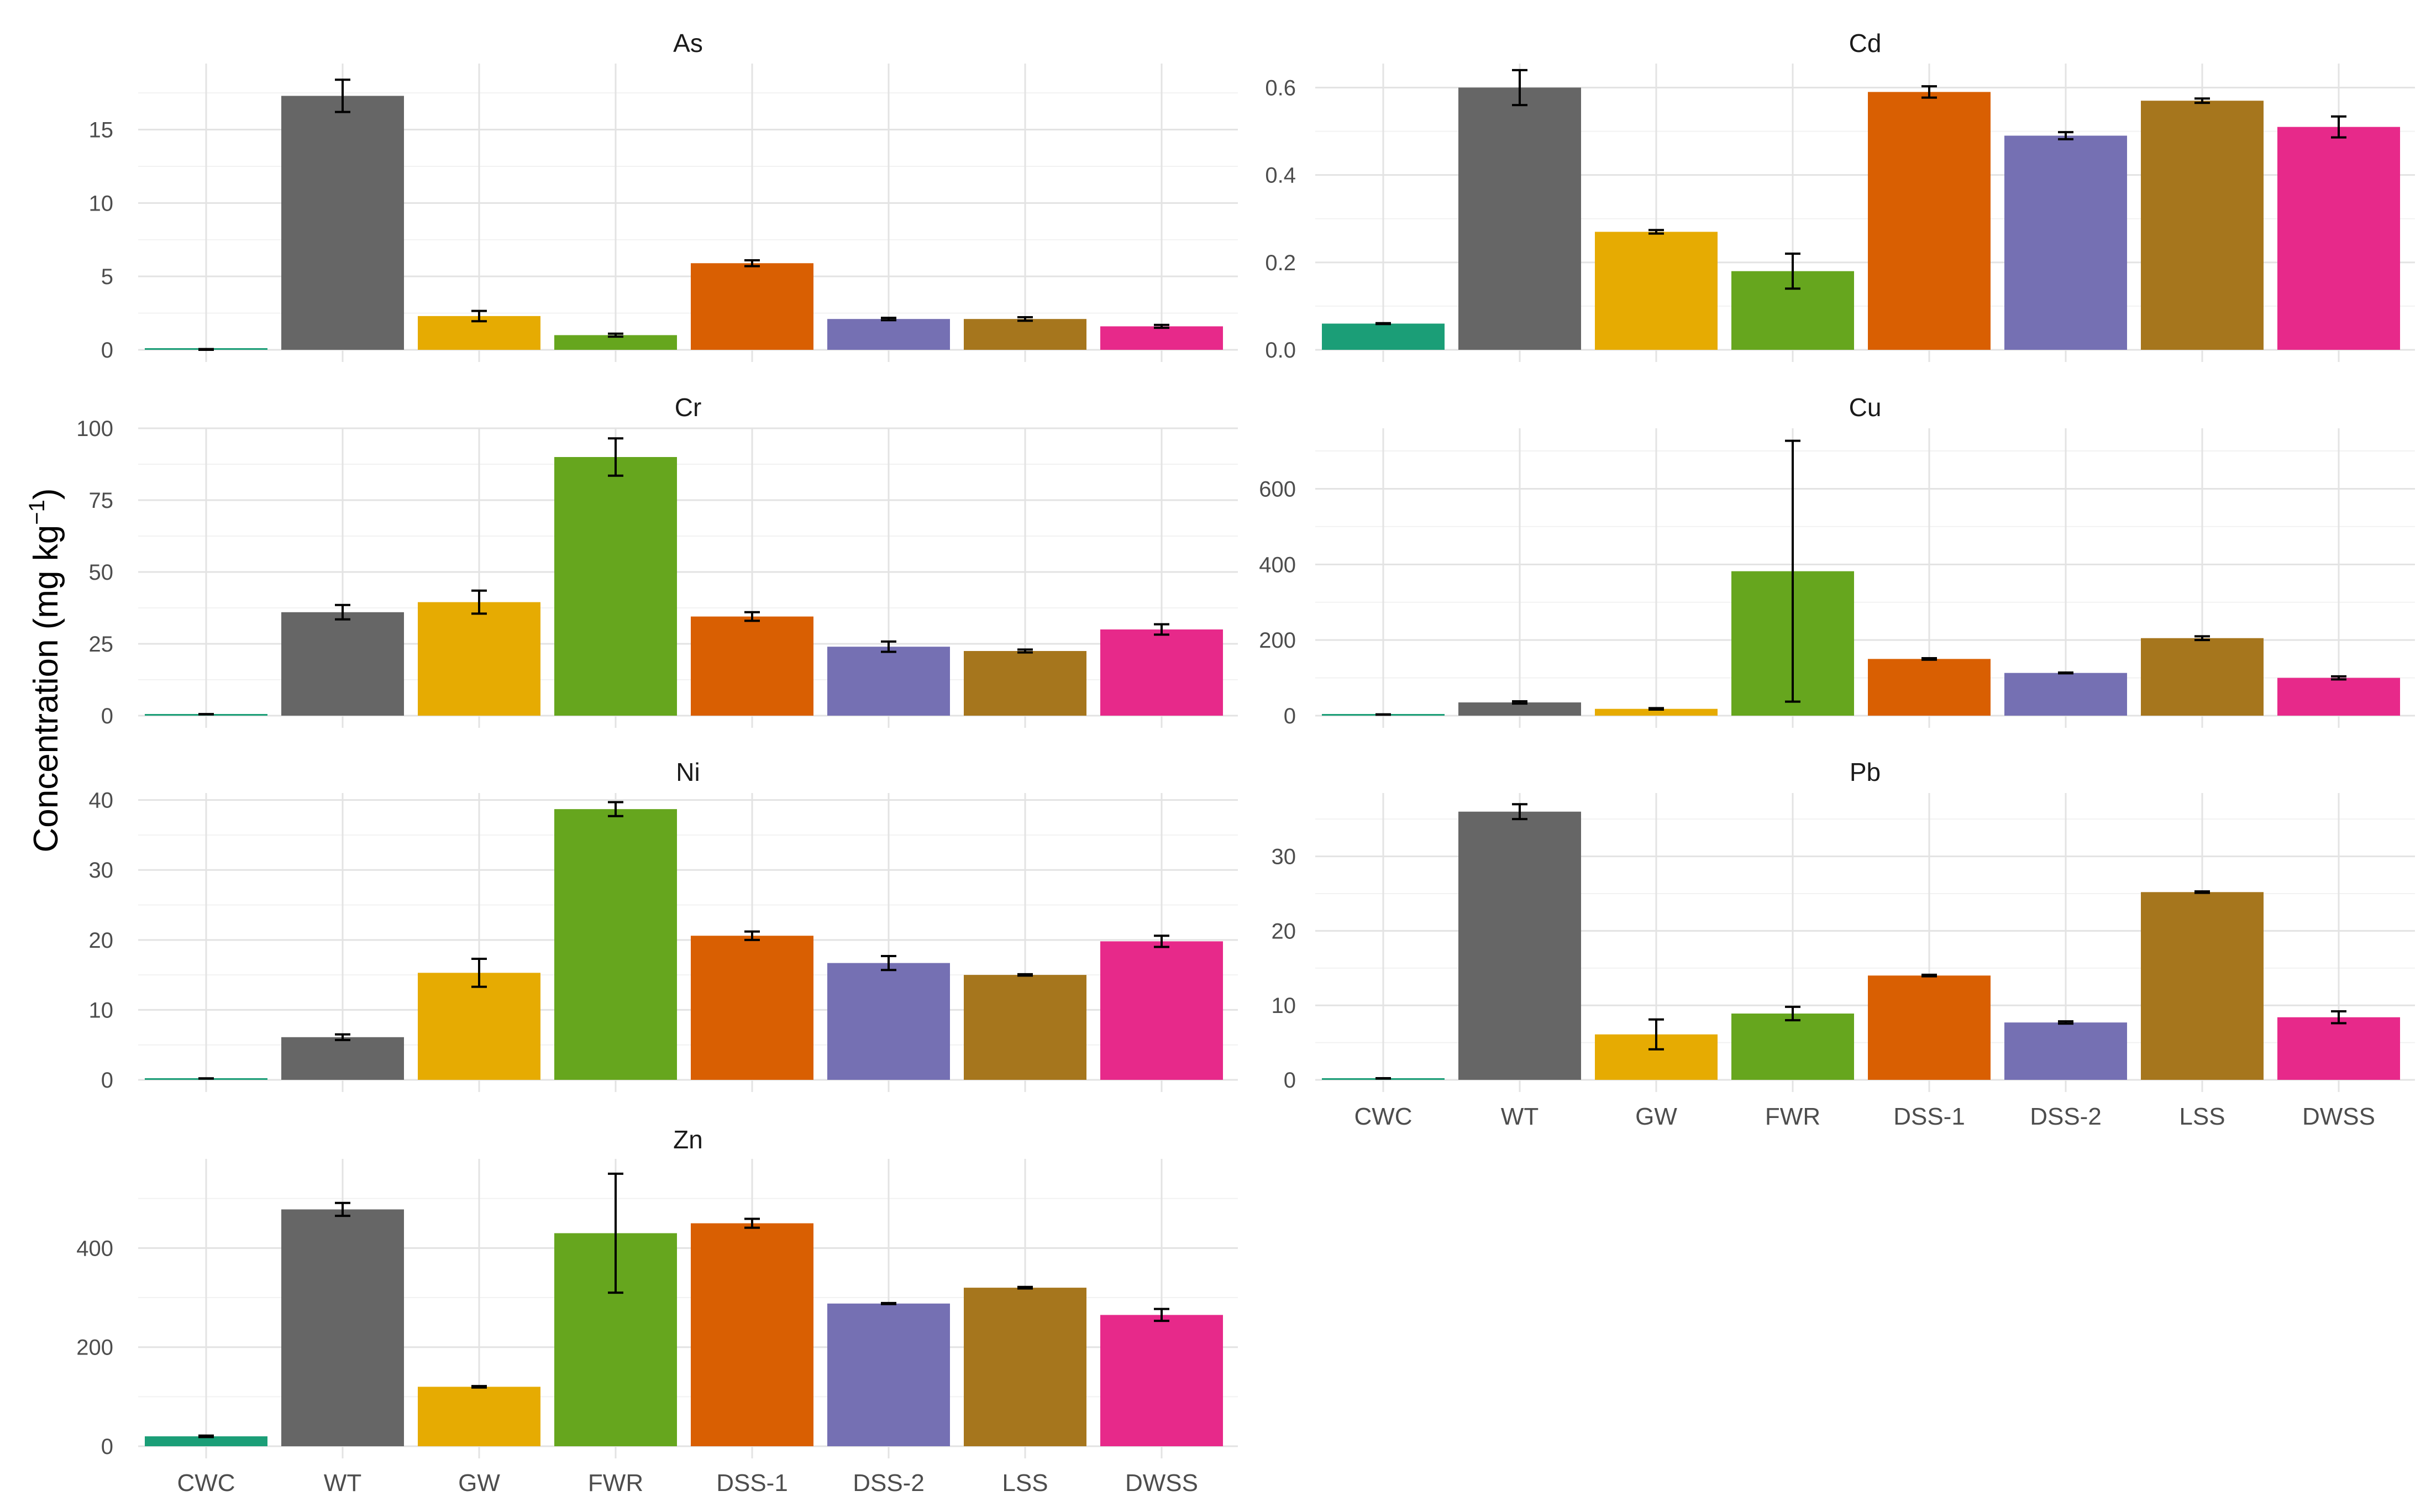  What do you see at coordinates (479, 1027) in the screenshot?
I see `bar-ni-gw` at bounding box center [479, 1027].